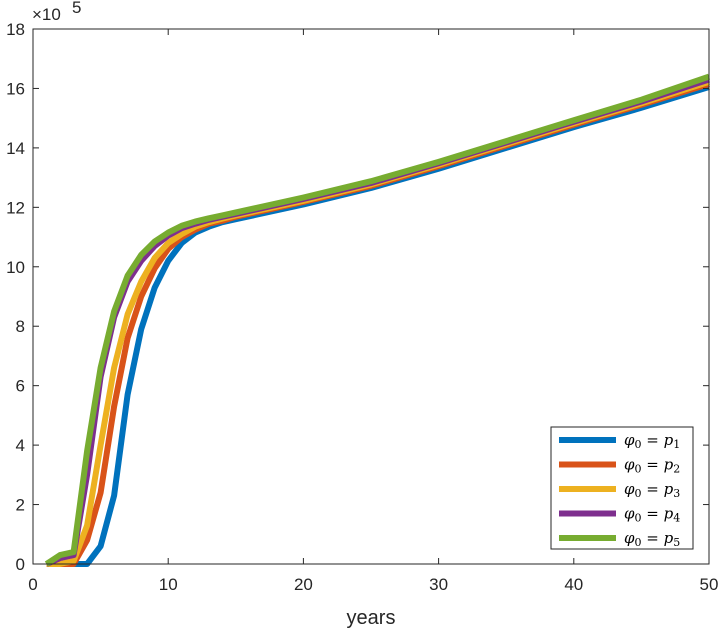 This screenshot has height=631, width=723. I want to click on x-axis-label: years, so click(371, 618).